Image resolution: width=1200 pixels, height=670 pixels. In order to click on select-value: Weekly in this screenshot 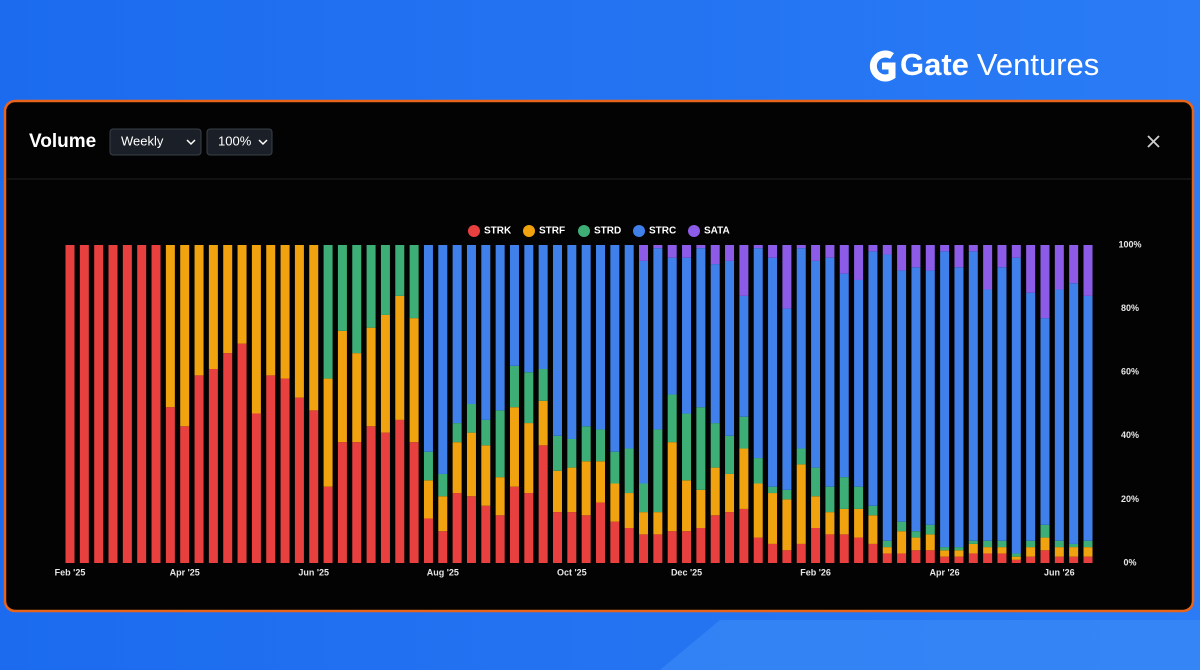, I will do `click(142, 140)`.